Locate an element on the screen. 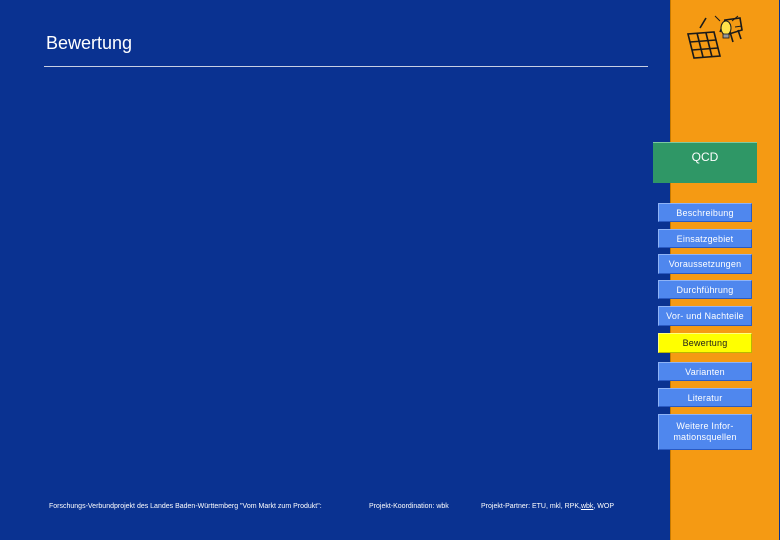 The width and height of the screenshot is (780, 540). nav-item-weitere-informationsquellen: Weitere Infor-mationsquellen is located at coordinates (705, 432).